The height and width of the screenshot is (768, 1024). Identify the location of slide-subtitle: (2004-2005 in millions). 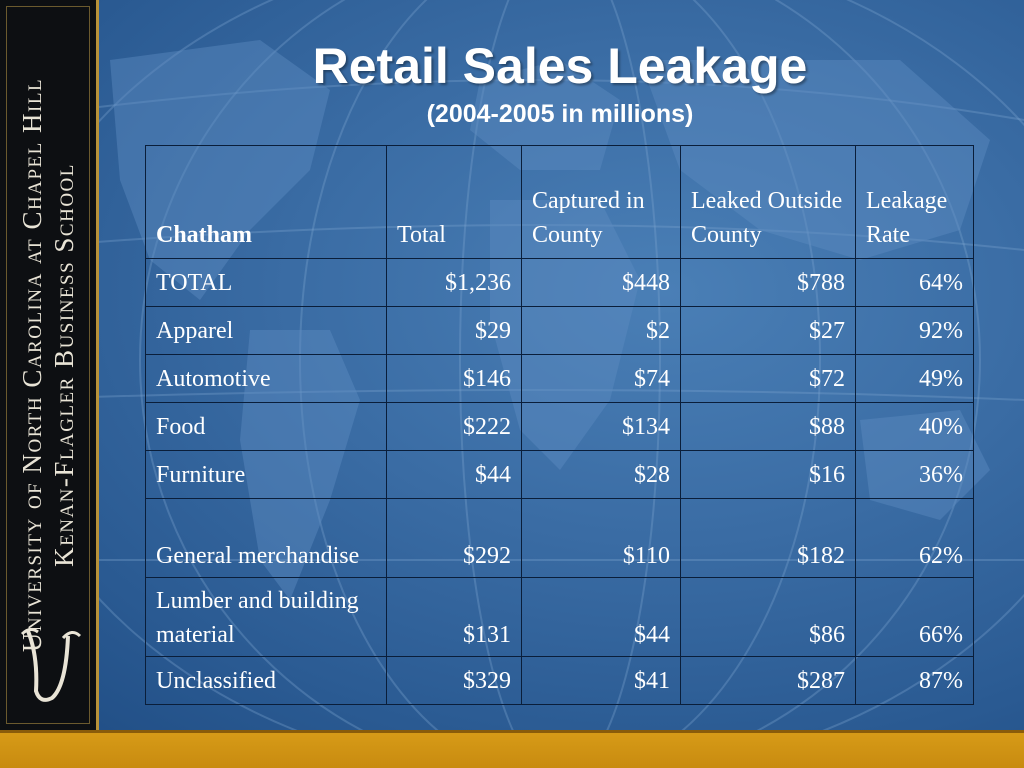
(560, 114).